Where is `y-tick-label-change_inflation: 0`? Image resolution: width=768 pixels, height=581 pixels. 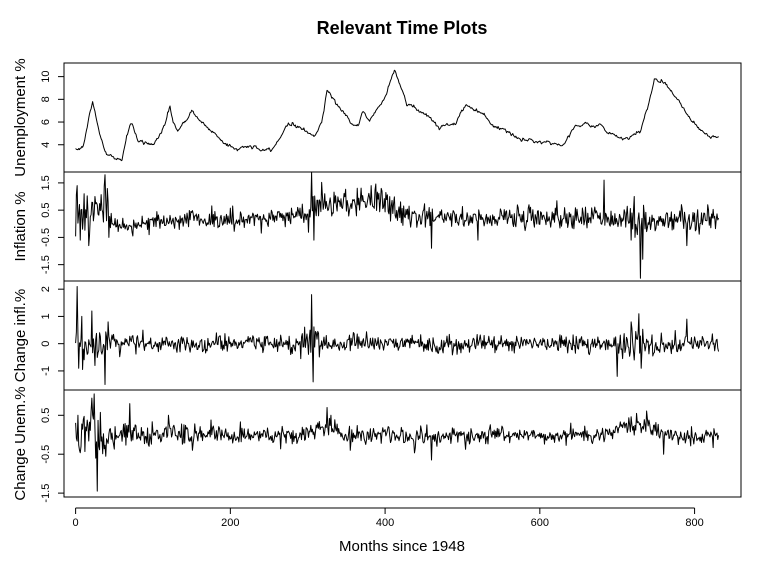
y-tick-label-change_inflation: 0 is located at coordinates (46, 344).